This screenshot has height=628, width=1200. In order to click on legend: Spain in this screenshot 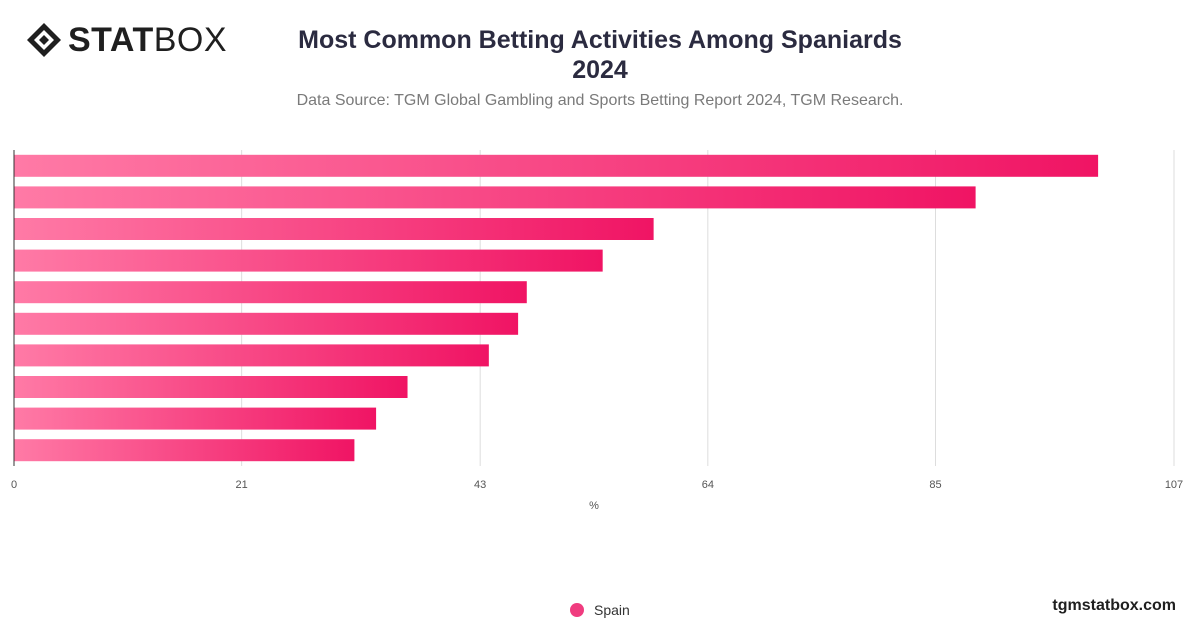, I will do `click(600, 610)`.